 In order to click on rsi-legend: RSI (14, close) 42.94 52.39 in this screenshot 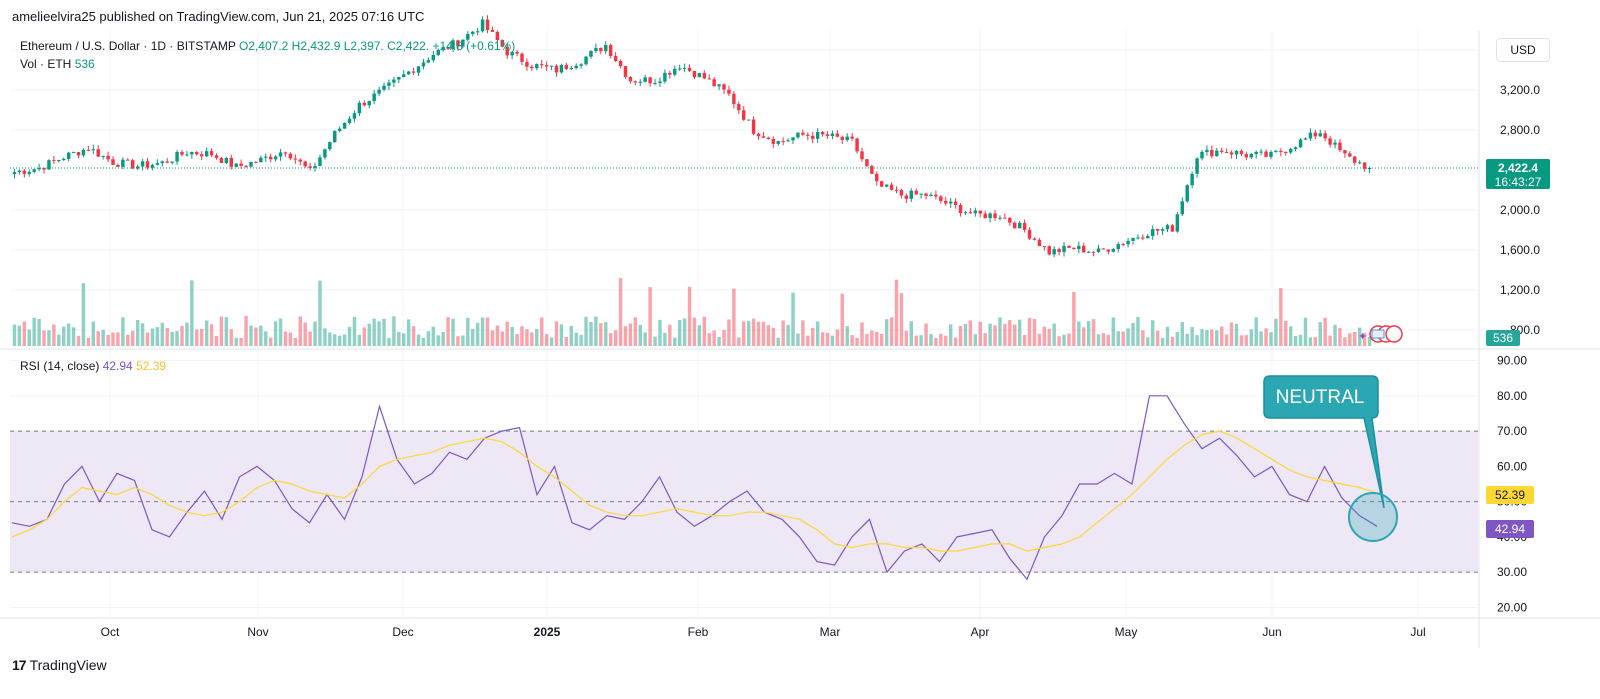, I will do `click(93, 366)`.